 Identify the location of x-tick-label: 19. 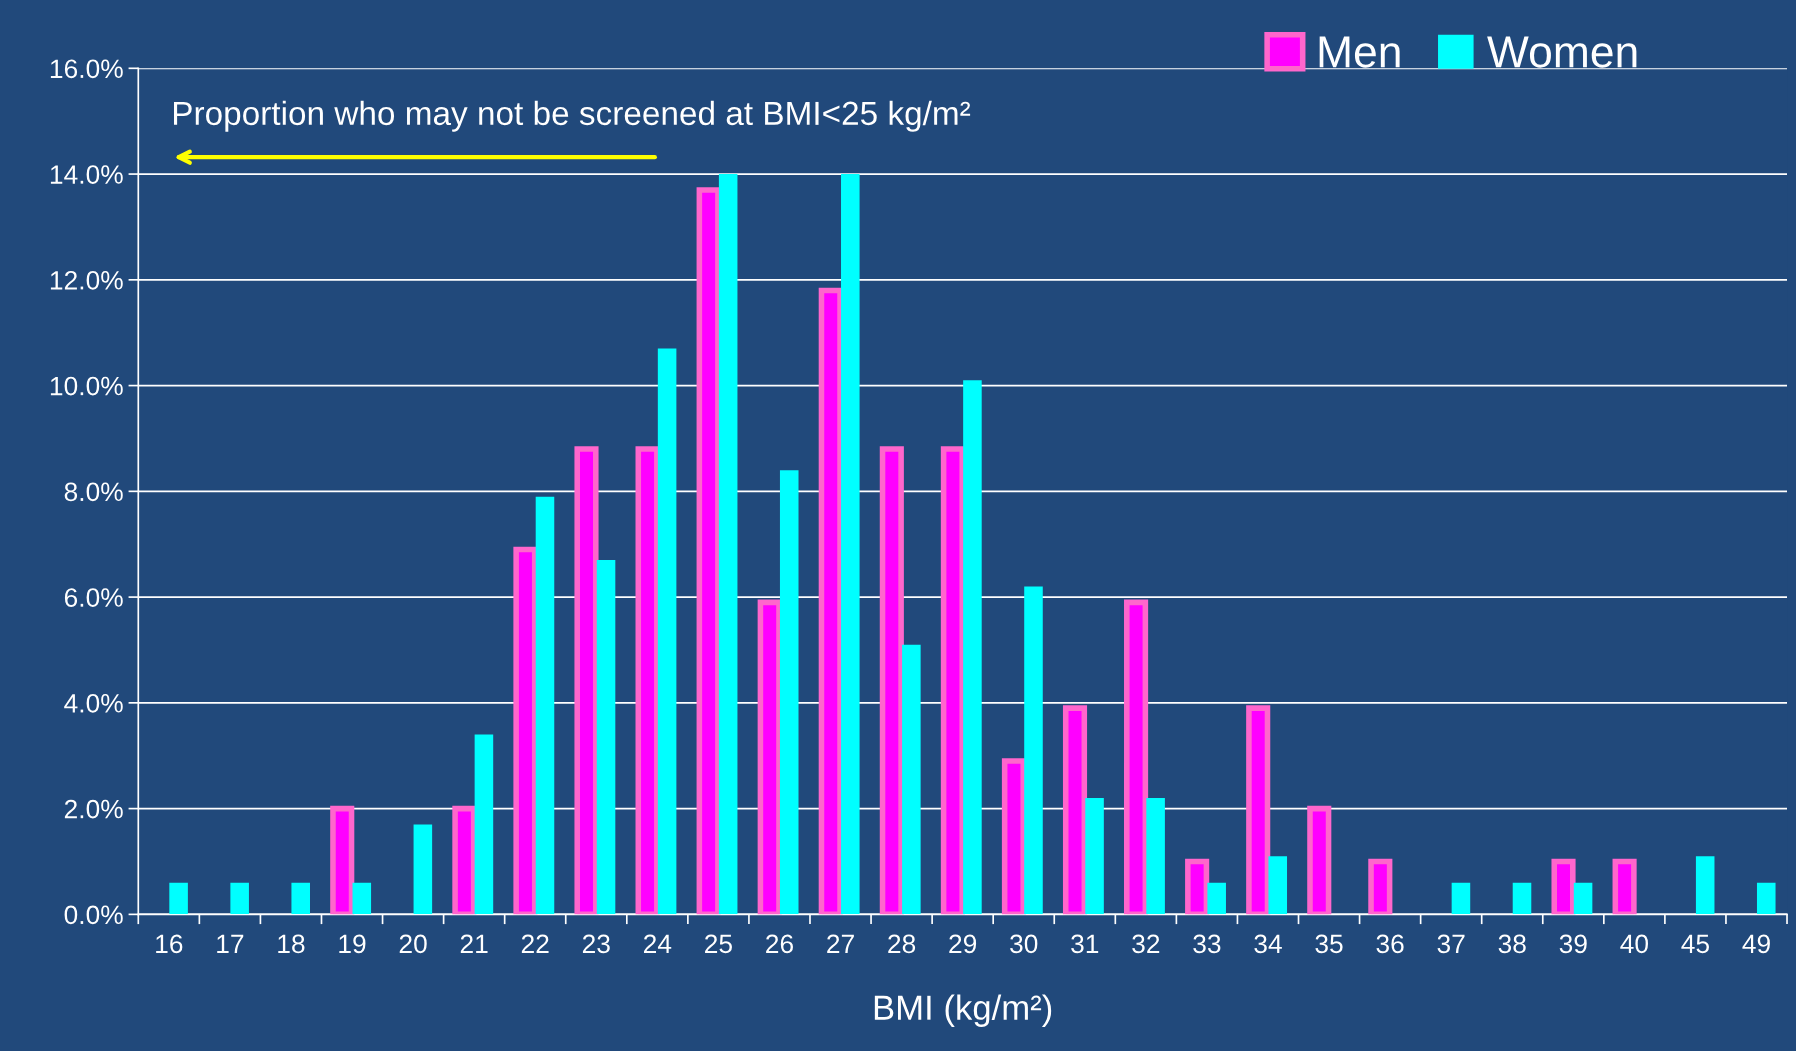
(352, 944).